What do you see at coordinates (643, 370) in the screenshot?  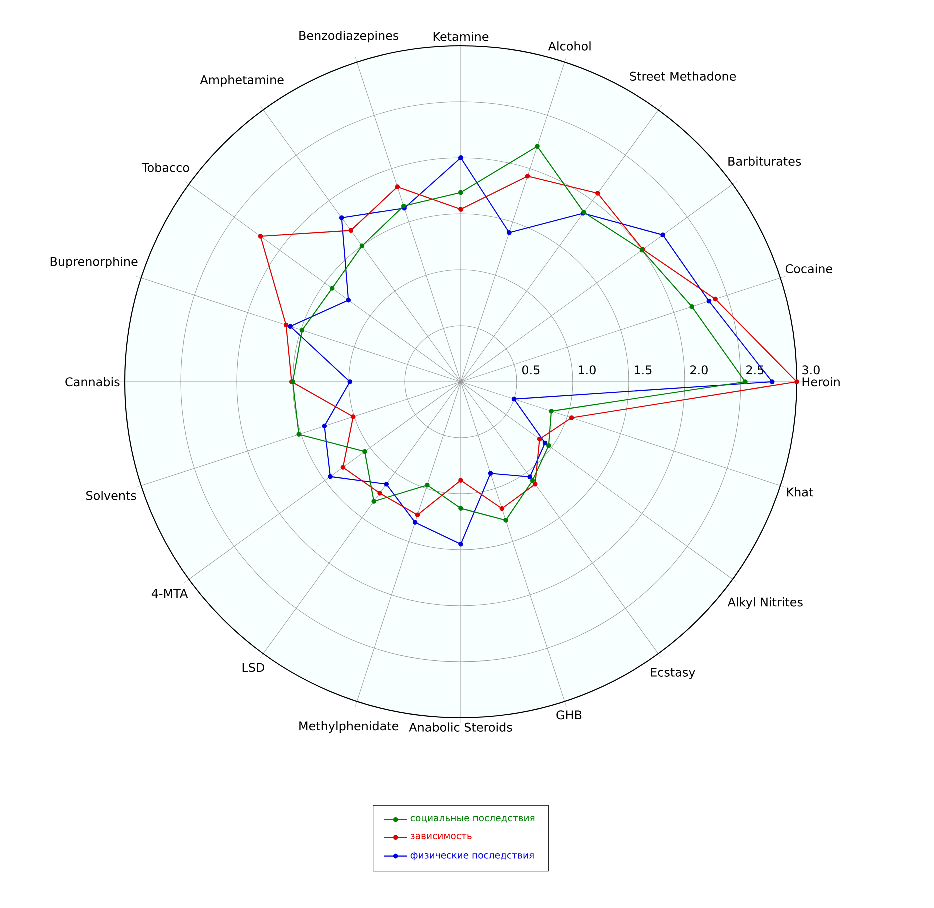 I see `y-tick-label: 1.5` at bounding box center [643, 370].